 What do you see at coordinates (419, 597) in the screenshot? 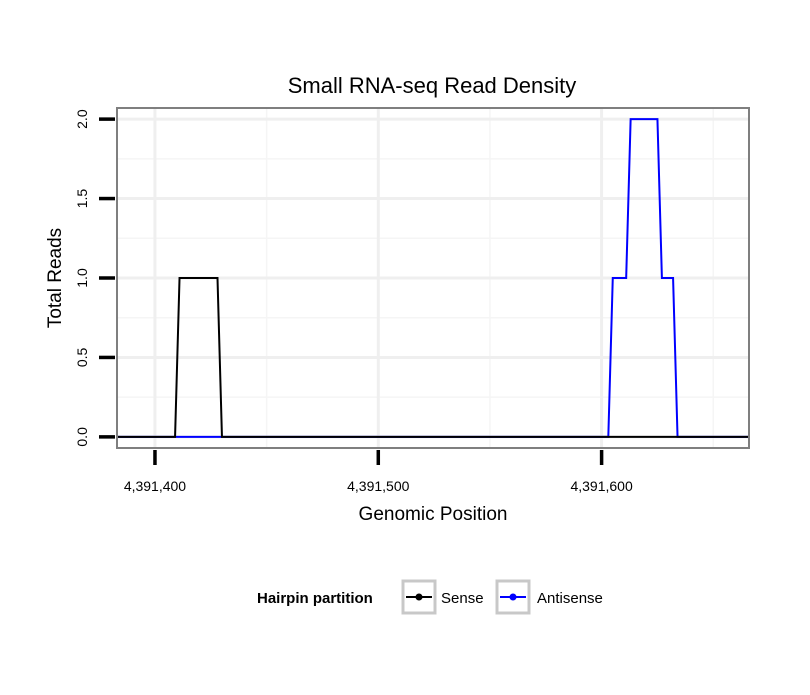
I see `legend-point-sense` at bounding box center [419, 597].